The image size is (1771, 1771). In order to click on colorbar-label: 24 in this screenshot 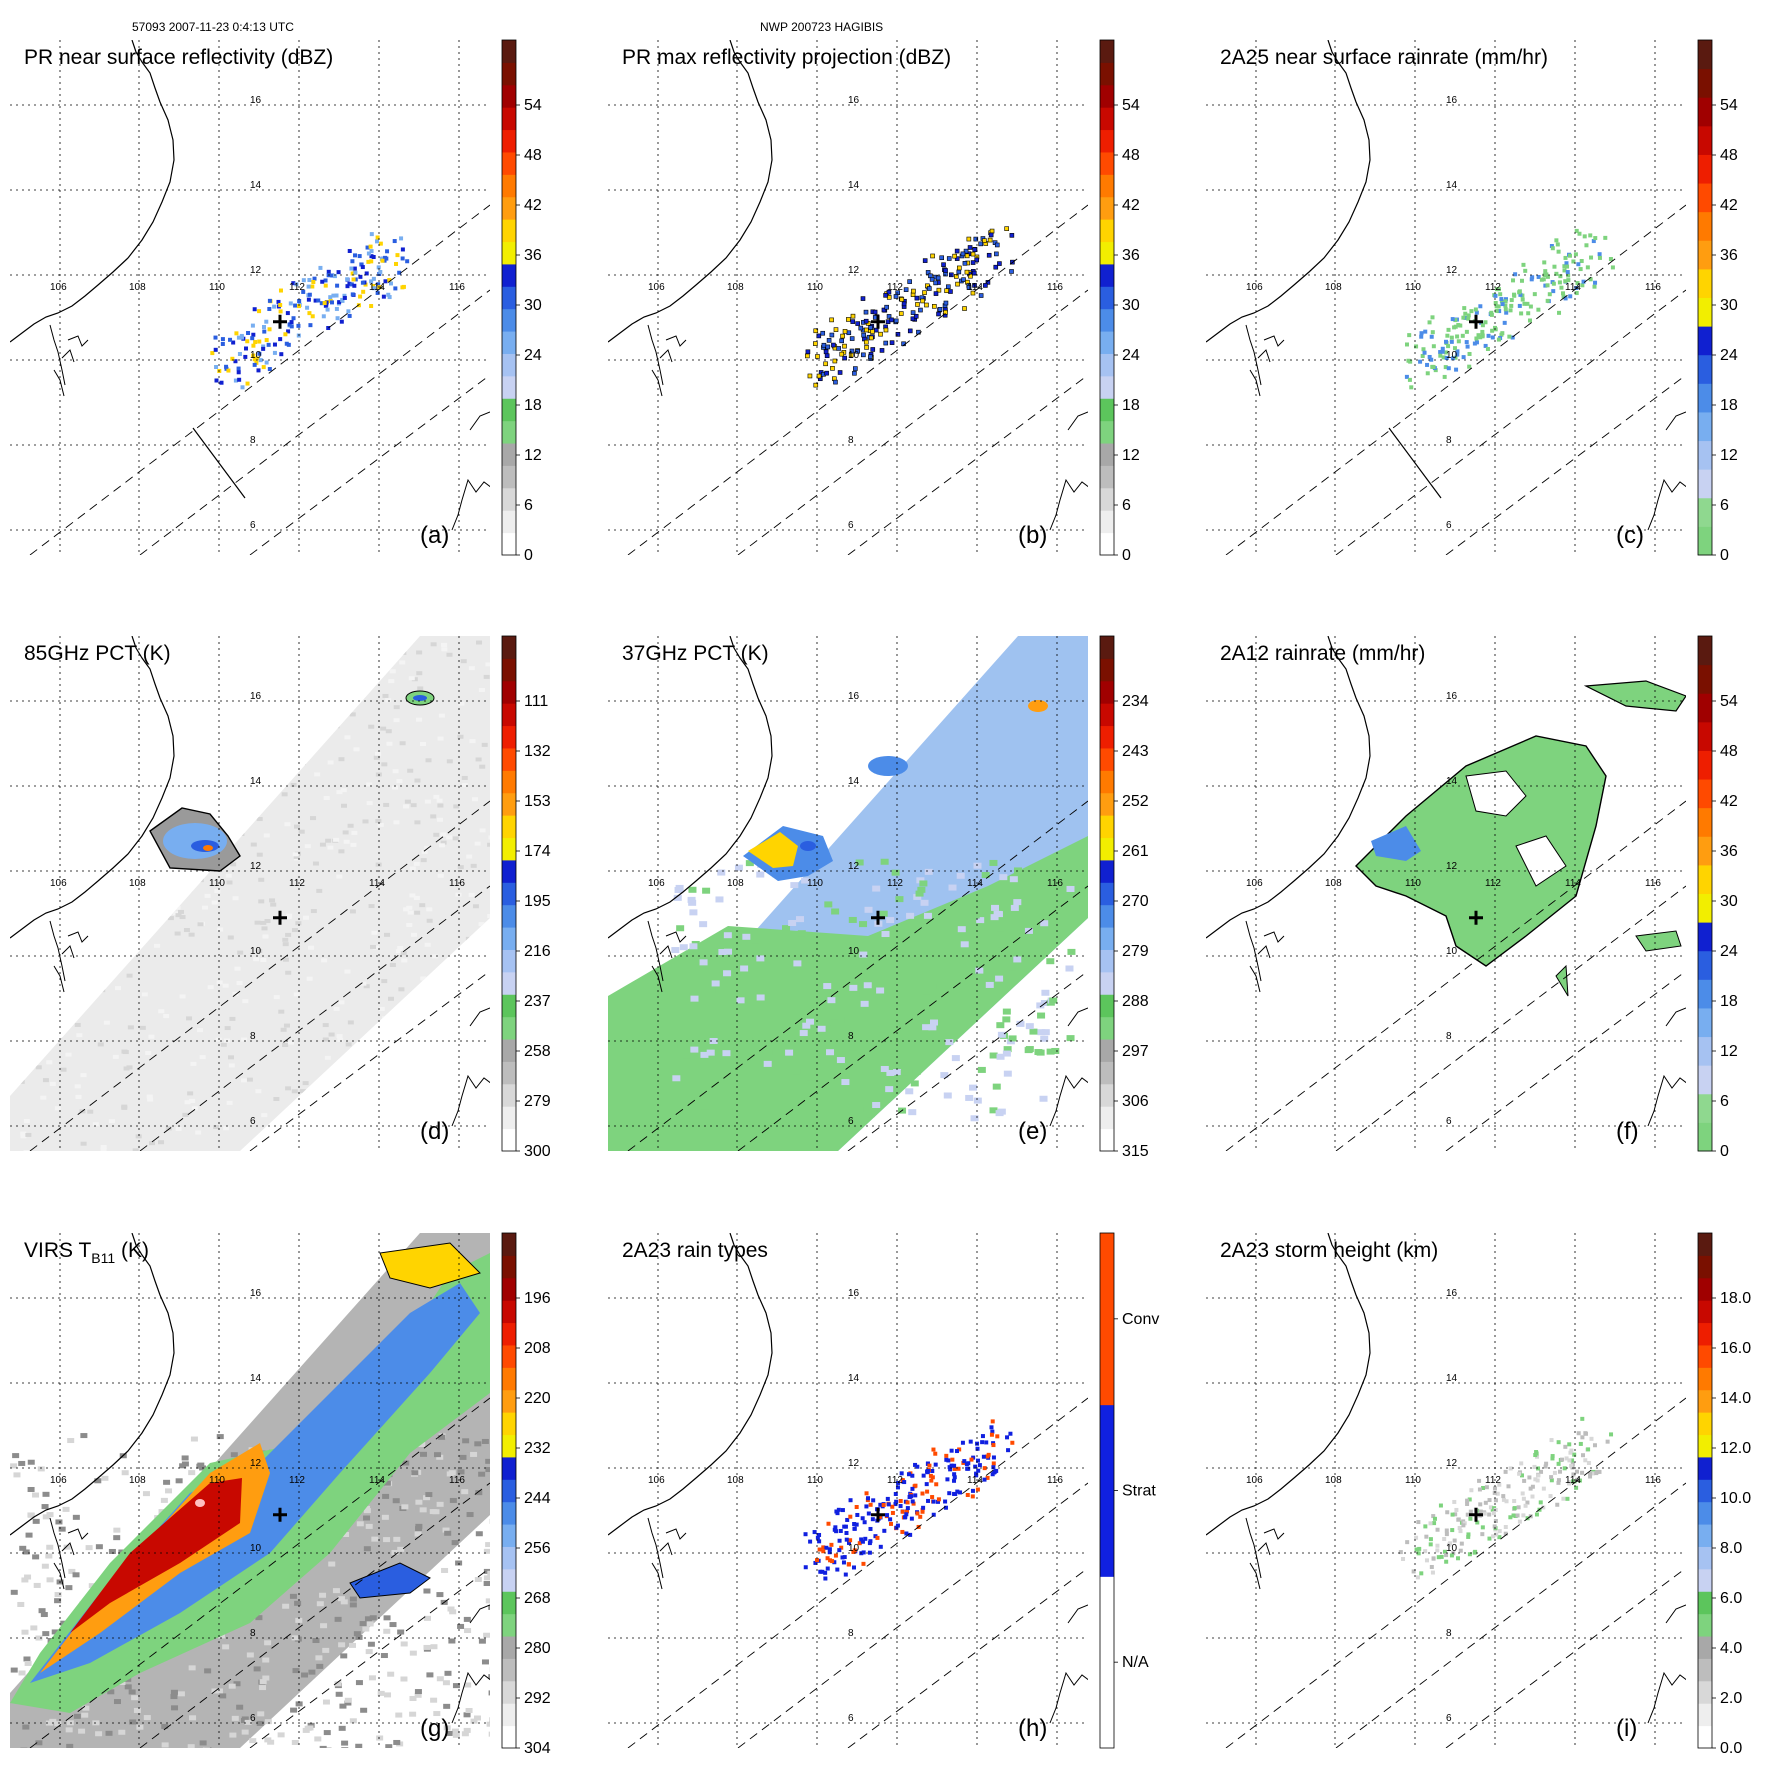, I will do `click(1131, 355)`.